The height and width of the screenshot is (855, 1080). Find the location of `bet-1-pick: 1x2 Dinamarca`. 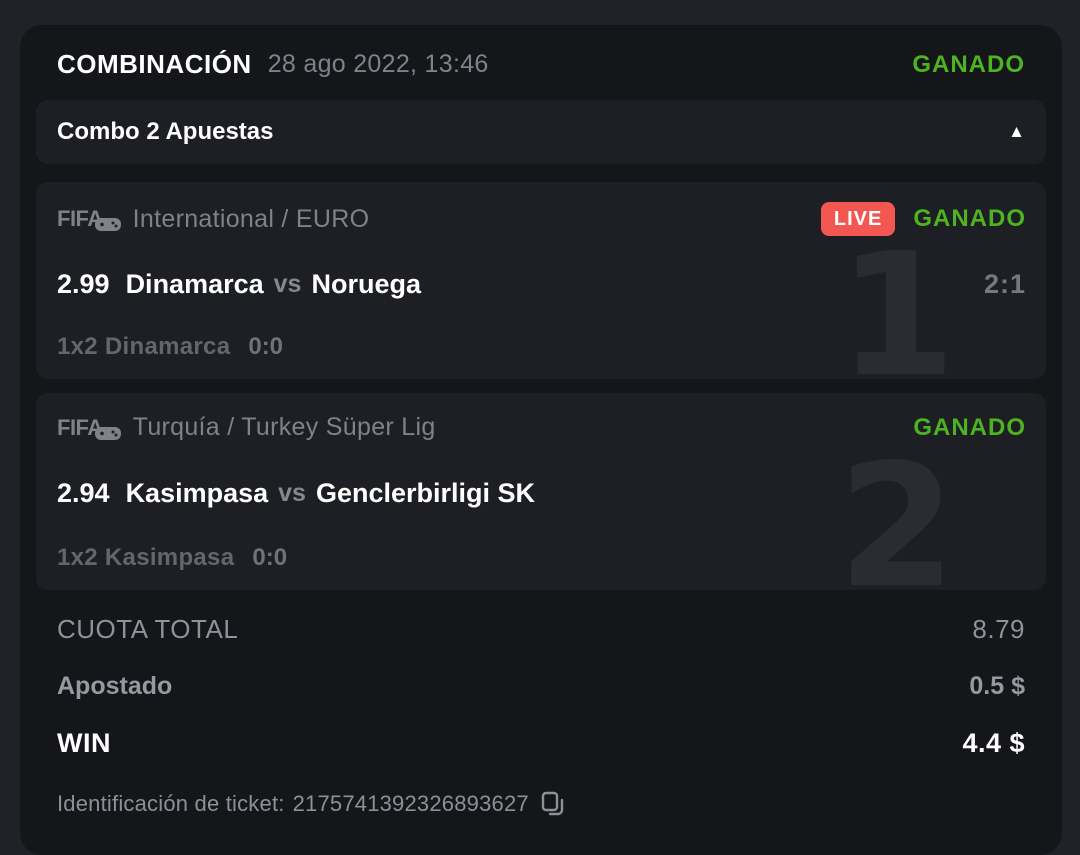

bet-1-pick: 1x2 Dinamarca is located at coordinates (144, 346).